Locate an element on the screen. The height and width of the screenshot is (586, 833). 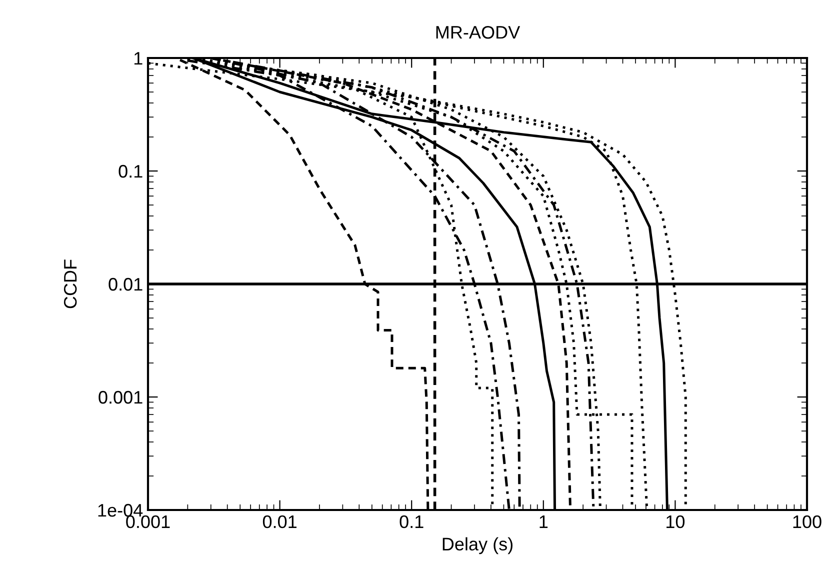
y-tick-label: 0.1 is located at coordinates (130, 171).